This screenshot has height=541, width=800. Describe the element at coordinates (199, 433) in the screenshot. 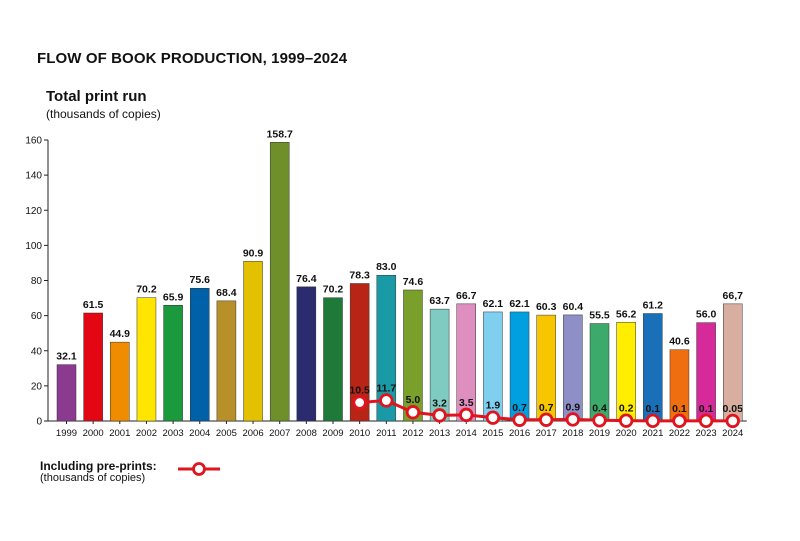

I see `x-tick-label: 2004` at that location.